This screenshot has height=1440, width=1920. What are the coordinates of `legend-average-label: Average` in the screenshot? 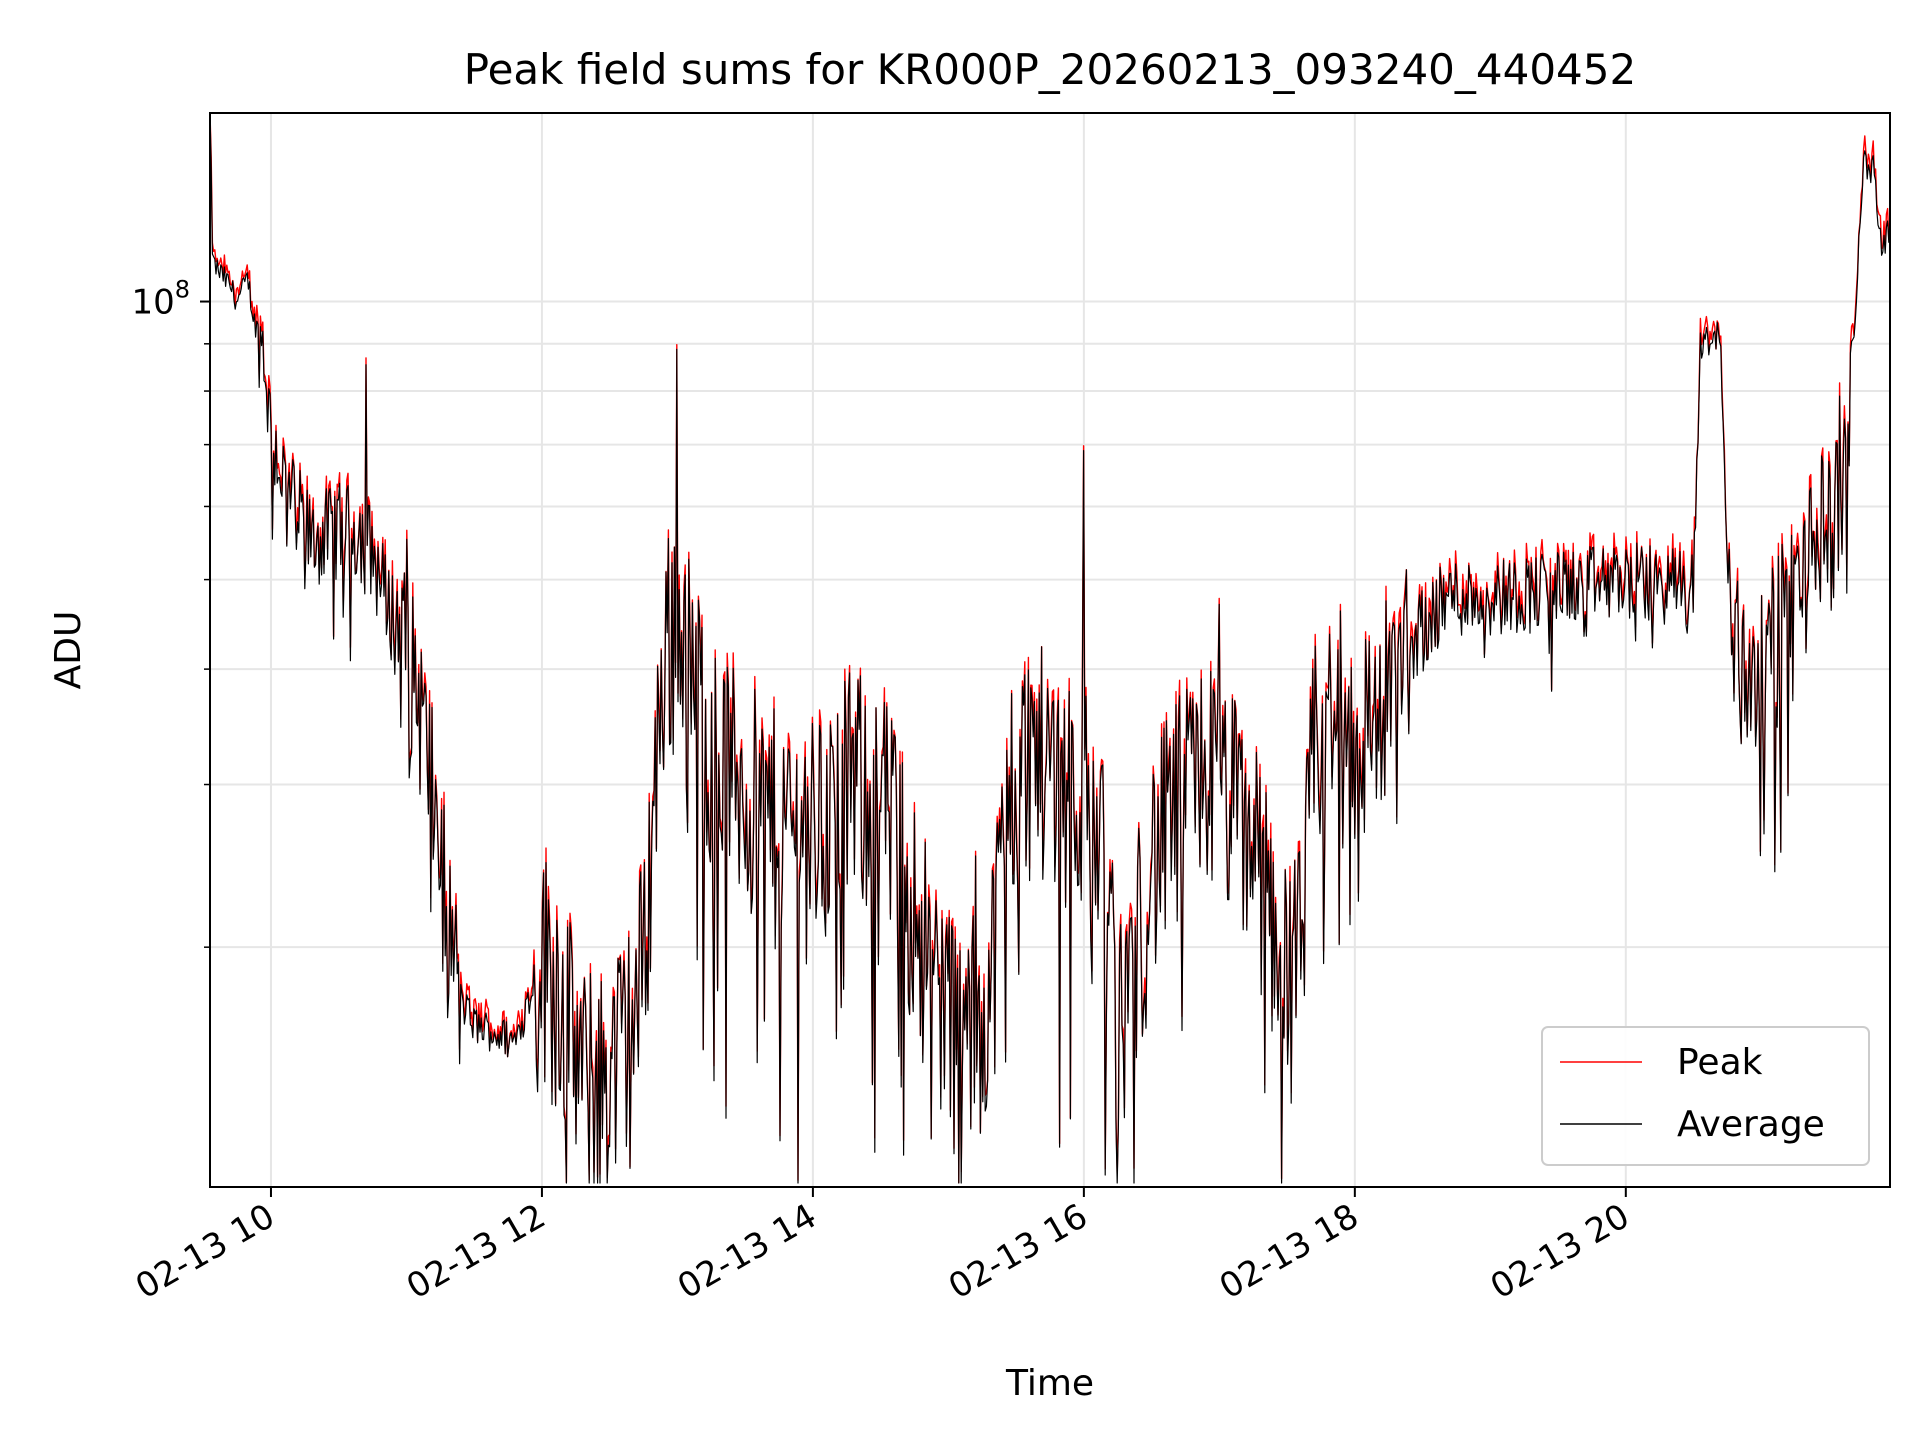 It's located at (1751, 1124).